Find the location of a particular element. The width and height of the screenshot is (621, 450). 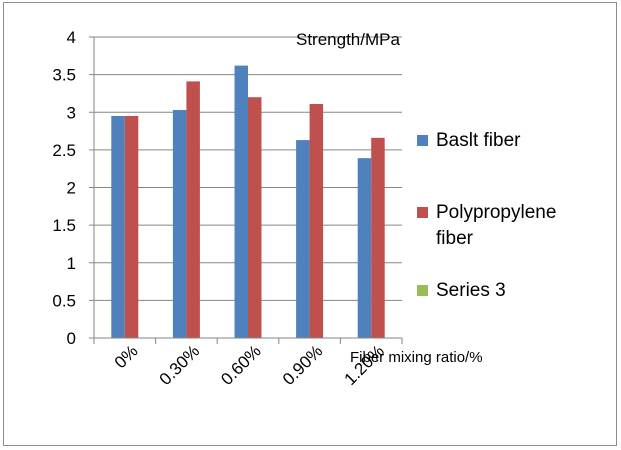

legend-label: Polypropylene fiber is located at coordinates (496, 225).